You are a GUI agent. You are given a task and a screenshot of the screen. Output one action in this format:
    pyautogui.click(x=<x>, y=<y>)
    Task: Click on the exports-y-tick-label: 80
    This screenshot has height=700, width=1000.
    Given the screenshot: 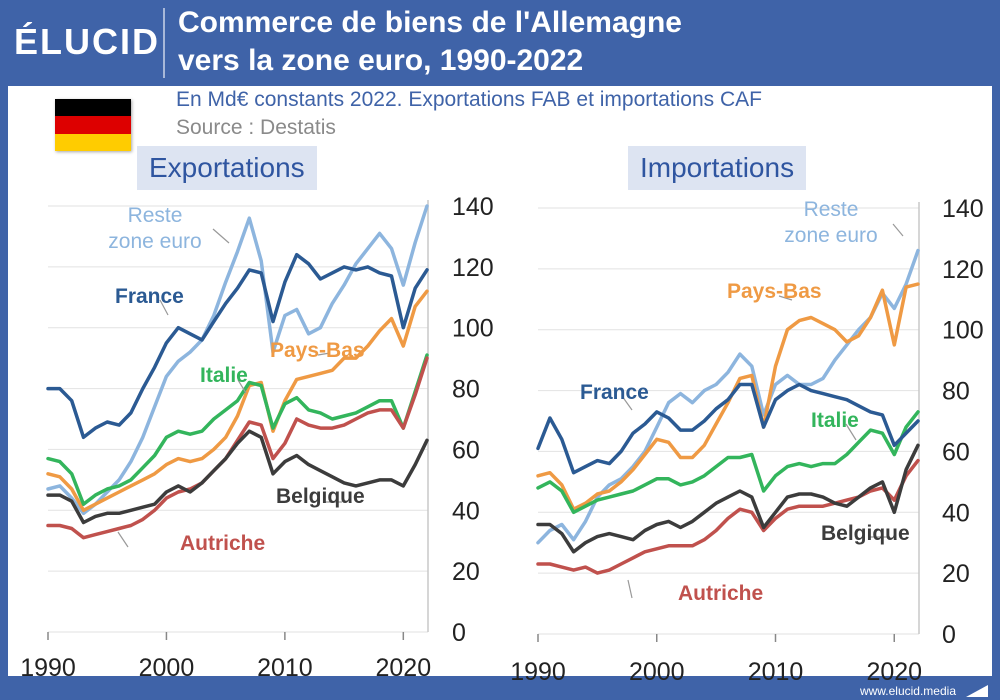 What is the action you would take?
    pyautogui.click(x=466, y=390)
    